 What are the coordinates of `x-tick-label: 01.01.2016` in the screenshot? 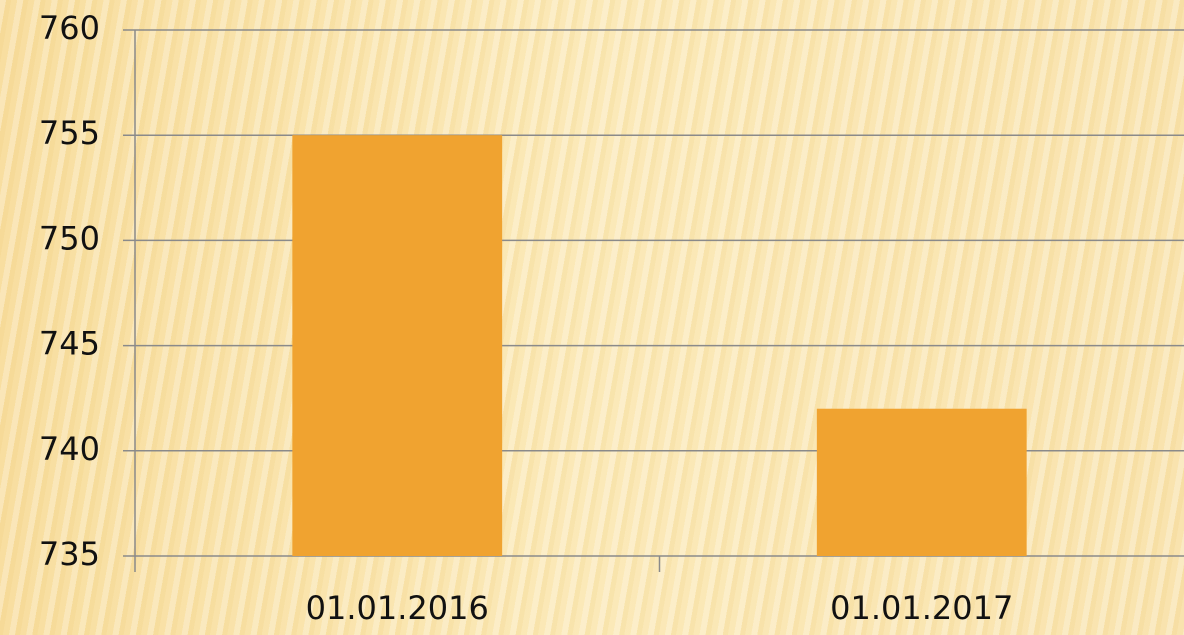 It's located at (397, 608).